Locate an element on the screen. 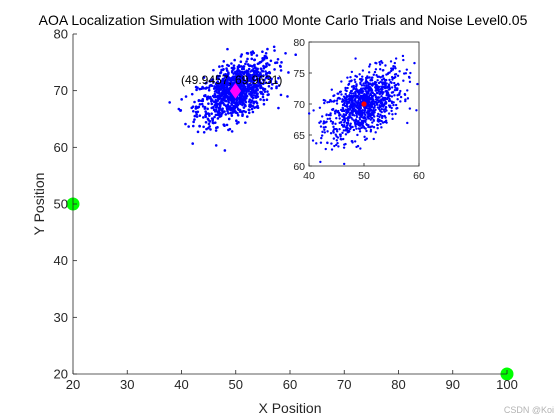 The height and width of the screenshot is (420, 560). y-tick-label: 50 is located at coordinates (61, 204).